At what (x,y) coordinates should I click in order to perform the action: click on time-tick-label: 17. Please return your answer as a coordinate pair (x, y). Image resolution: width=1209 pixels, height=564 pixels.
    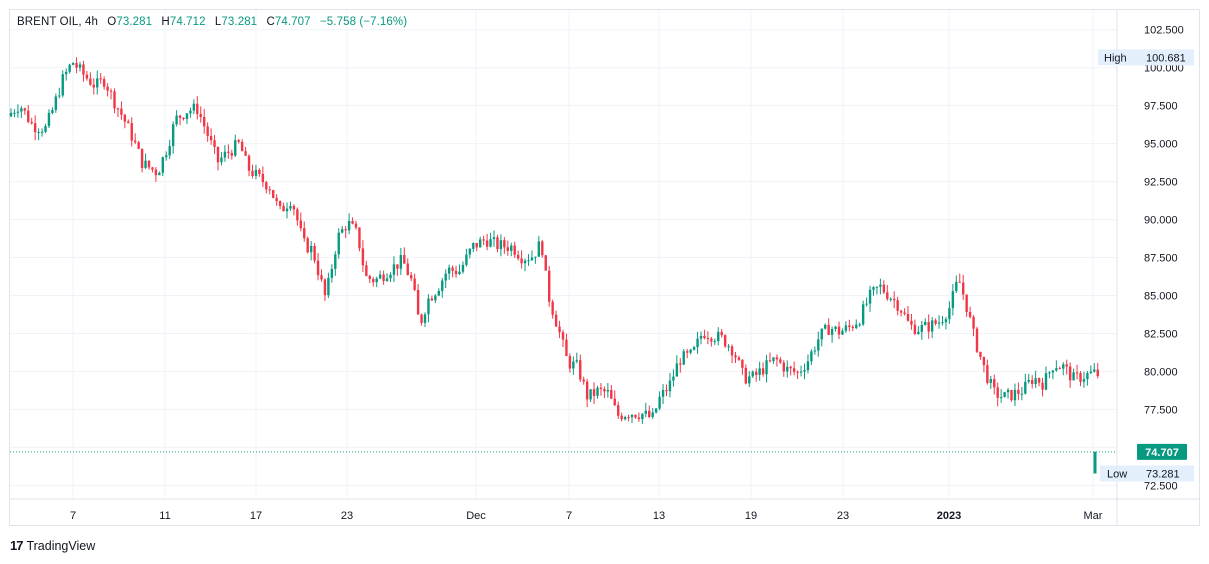
    Looking at the image, I should click on (256, 516).